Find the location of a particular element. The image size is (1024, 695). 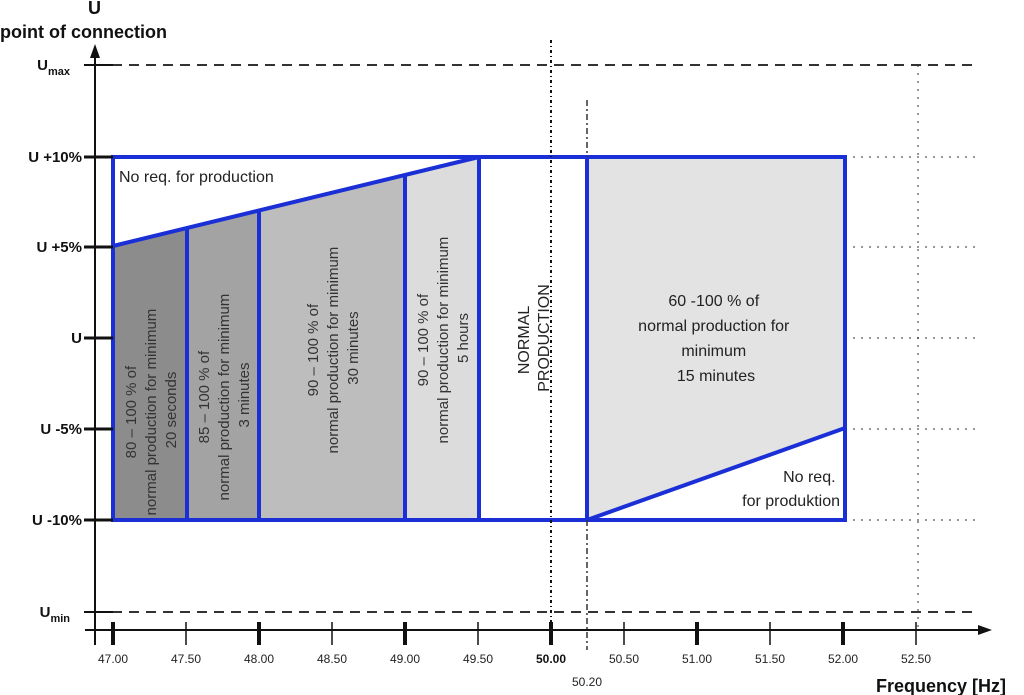

r3-line-2: normal production for minimum is located at coordinates (333, 350).